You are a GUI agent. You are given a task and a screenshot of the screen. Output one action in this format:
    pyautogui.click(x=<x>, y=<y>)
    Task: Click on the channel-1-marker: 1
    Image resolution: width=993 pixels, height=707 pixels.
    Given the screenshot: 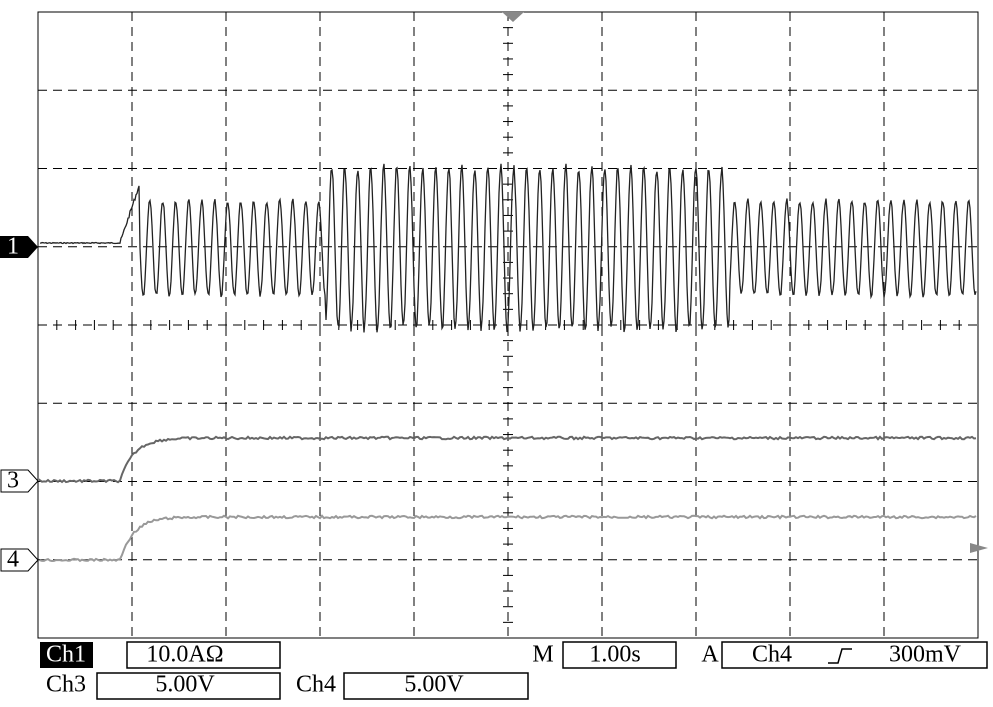 What is the action you would take?
    pyautogui.click(x=19, y=247)
    